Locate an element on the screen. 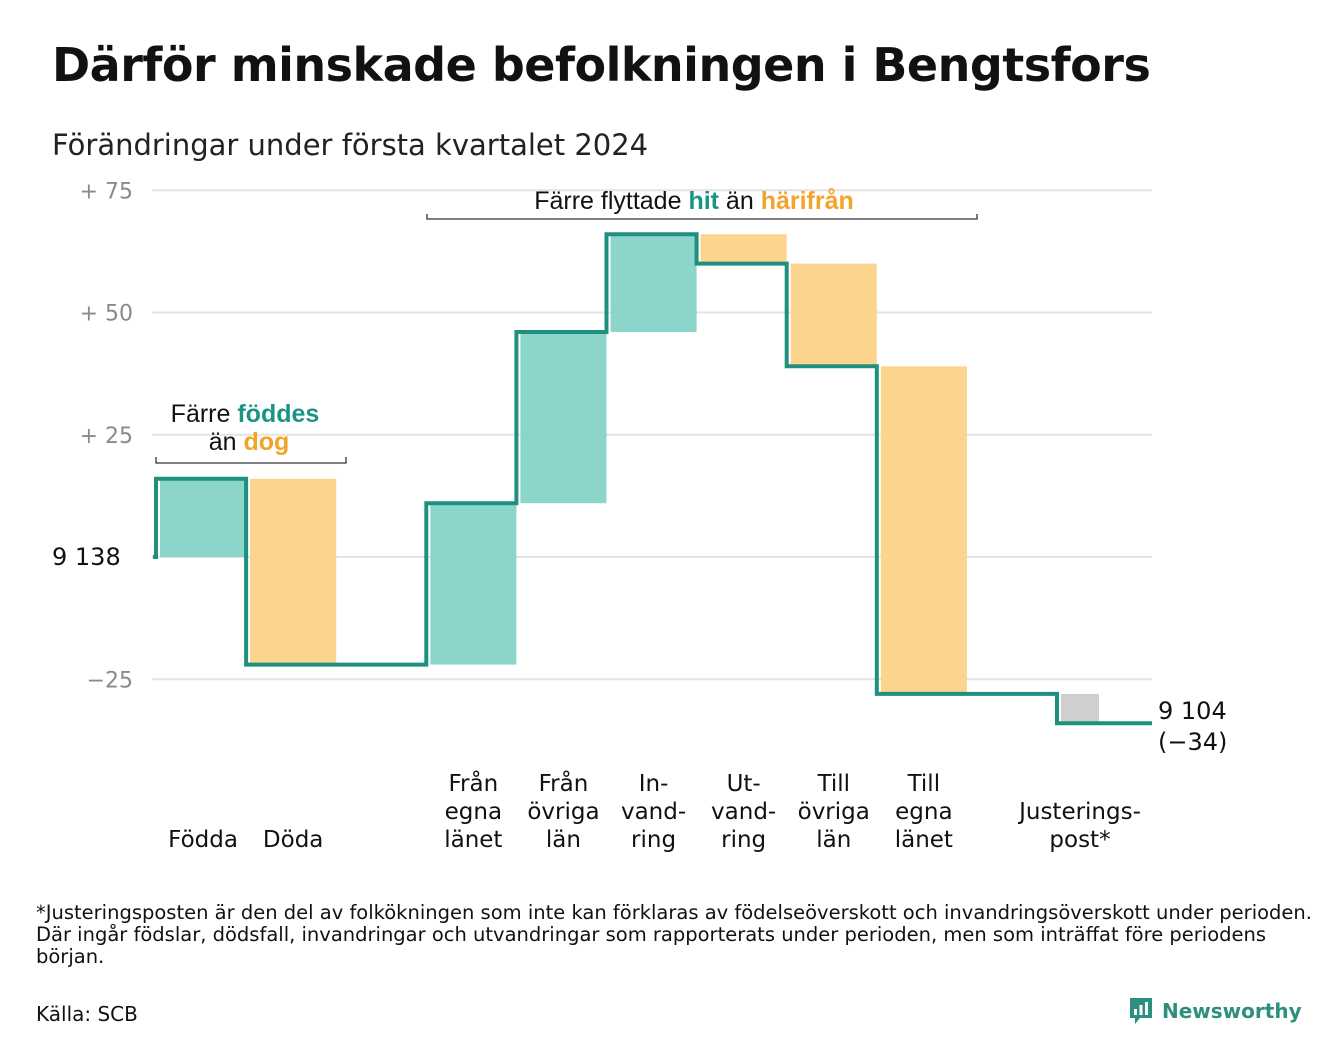 The image size is (1340, 1060). births-annotation-prefix: Färre is located at coordinates (204, 414).